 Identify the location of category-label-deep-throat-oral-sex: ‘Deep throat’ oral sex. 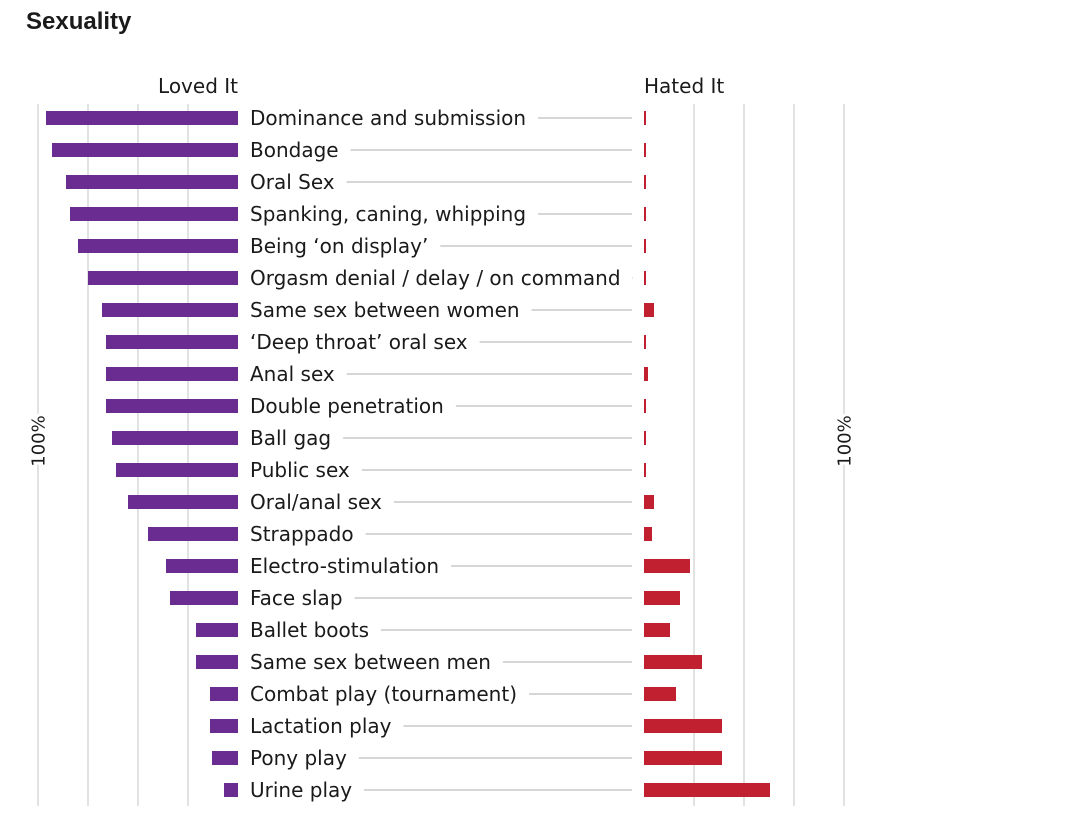
(359, 342).